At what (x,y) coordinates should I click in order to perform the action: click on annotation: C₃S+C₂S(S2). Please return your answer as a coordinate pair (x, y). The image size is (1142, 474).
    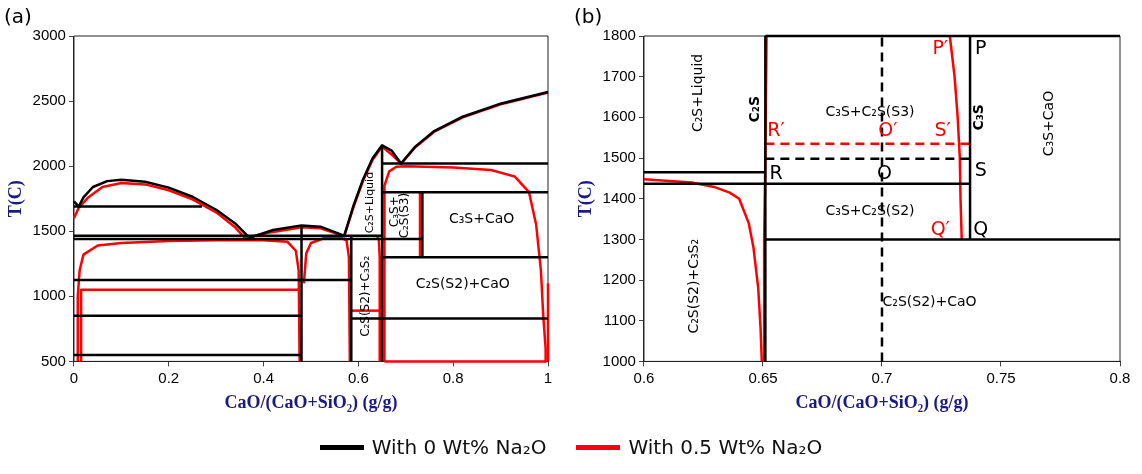
    Looking at the image, I should click on (870, 209).